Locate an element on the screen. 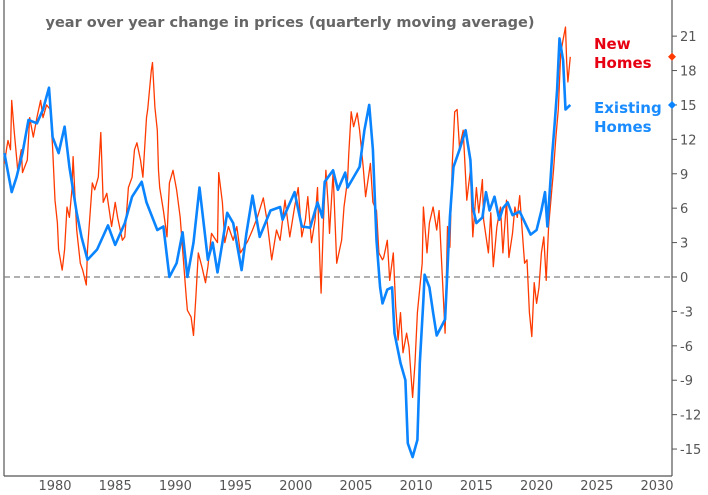  y-tick-label: 21 is located at coordinates (688, 37).